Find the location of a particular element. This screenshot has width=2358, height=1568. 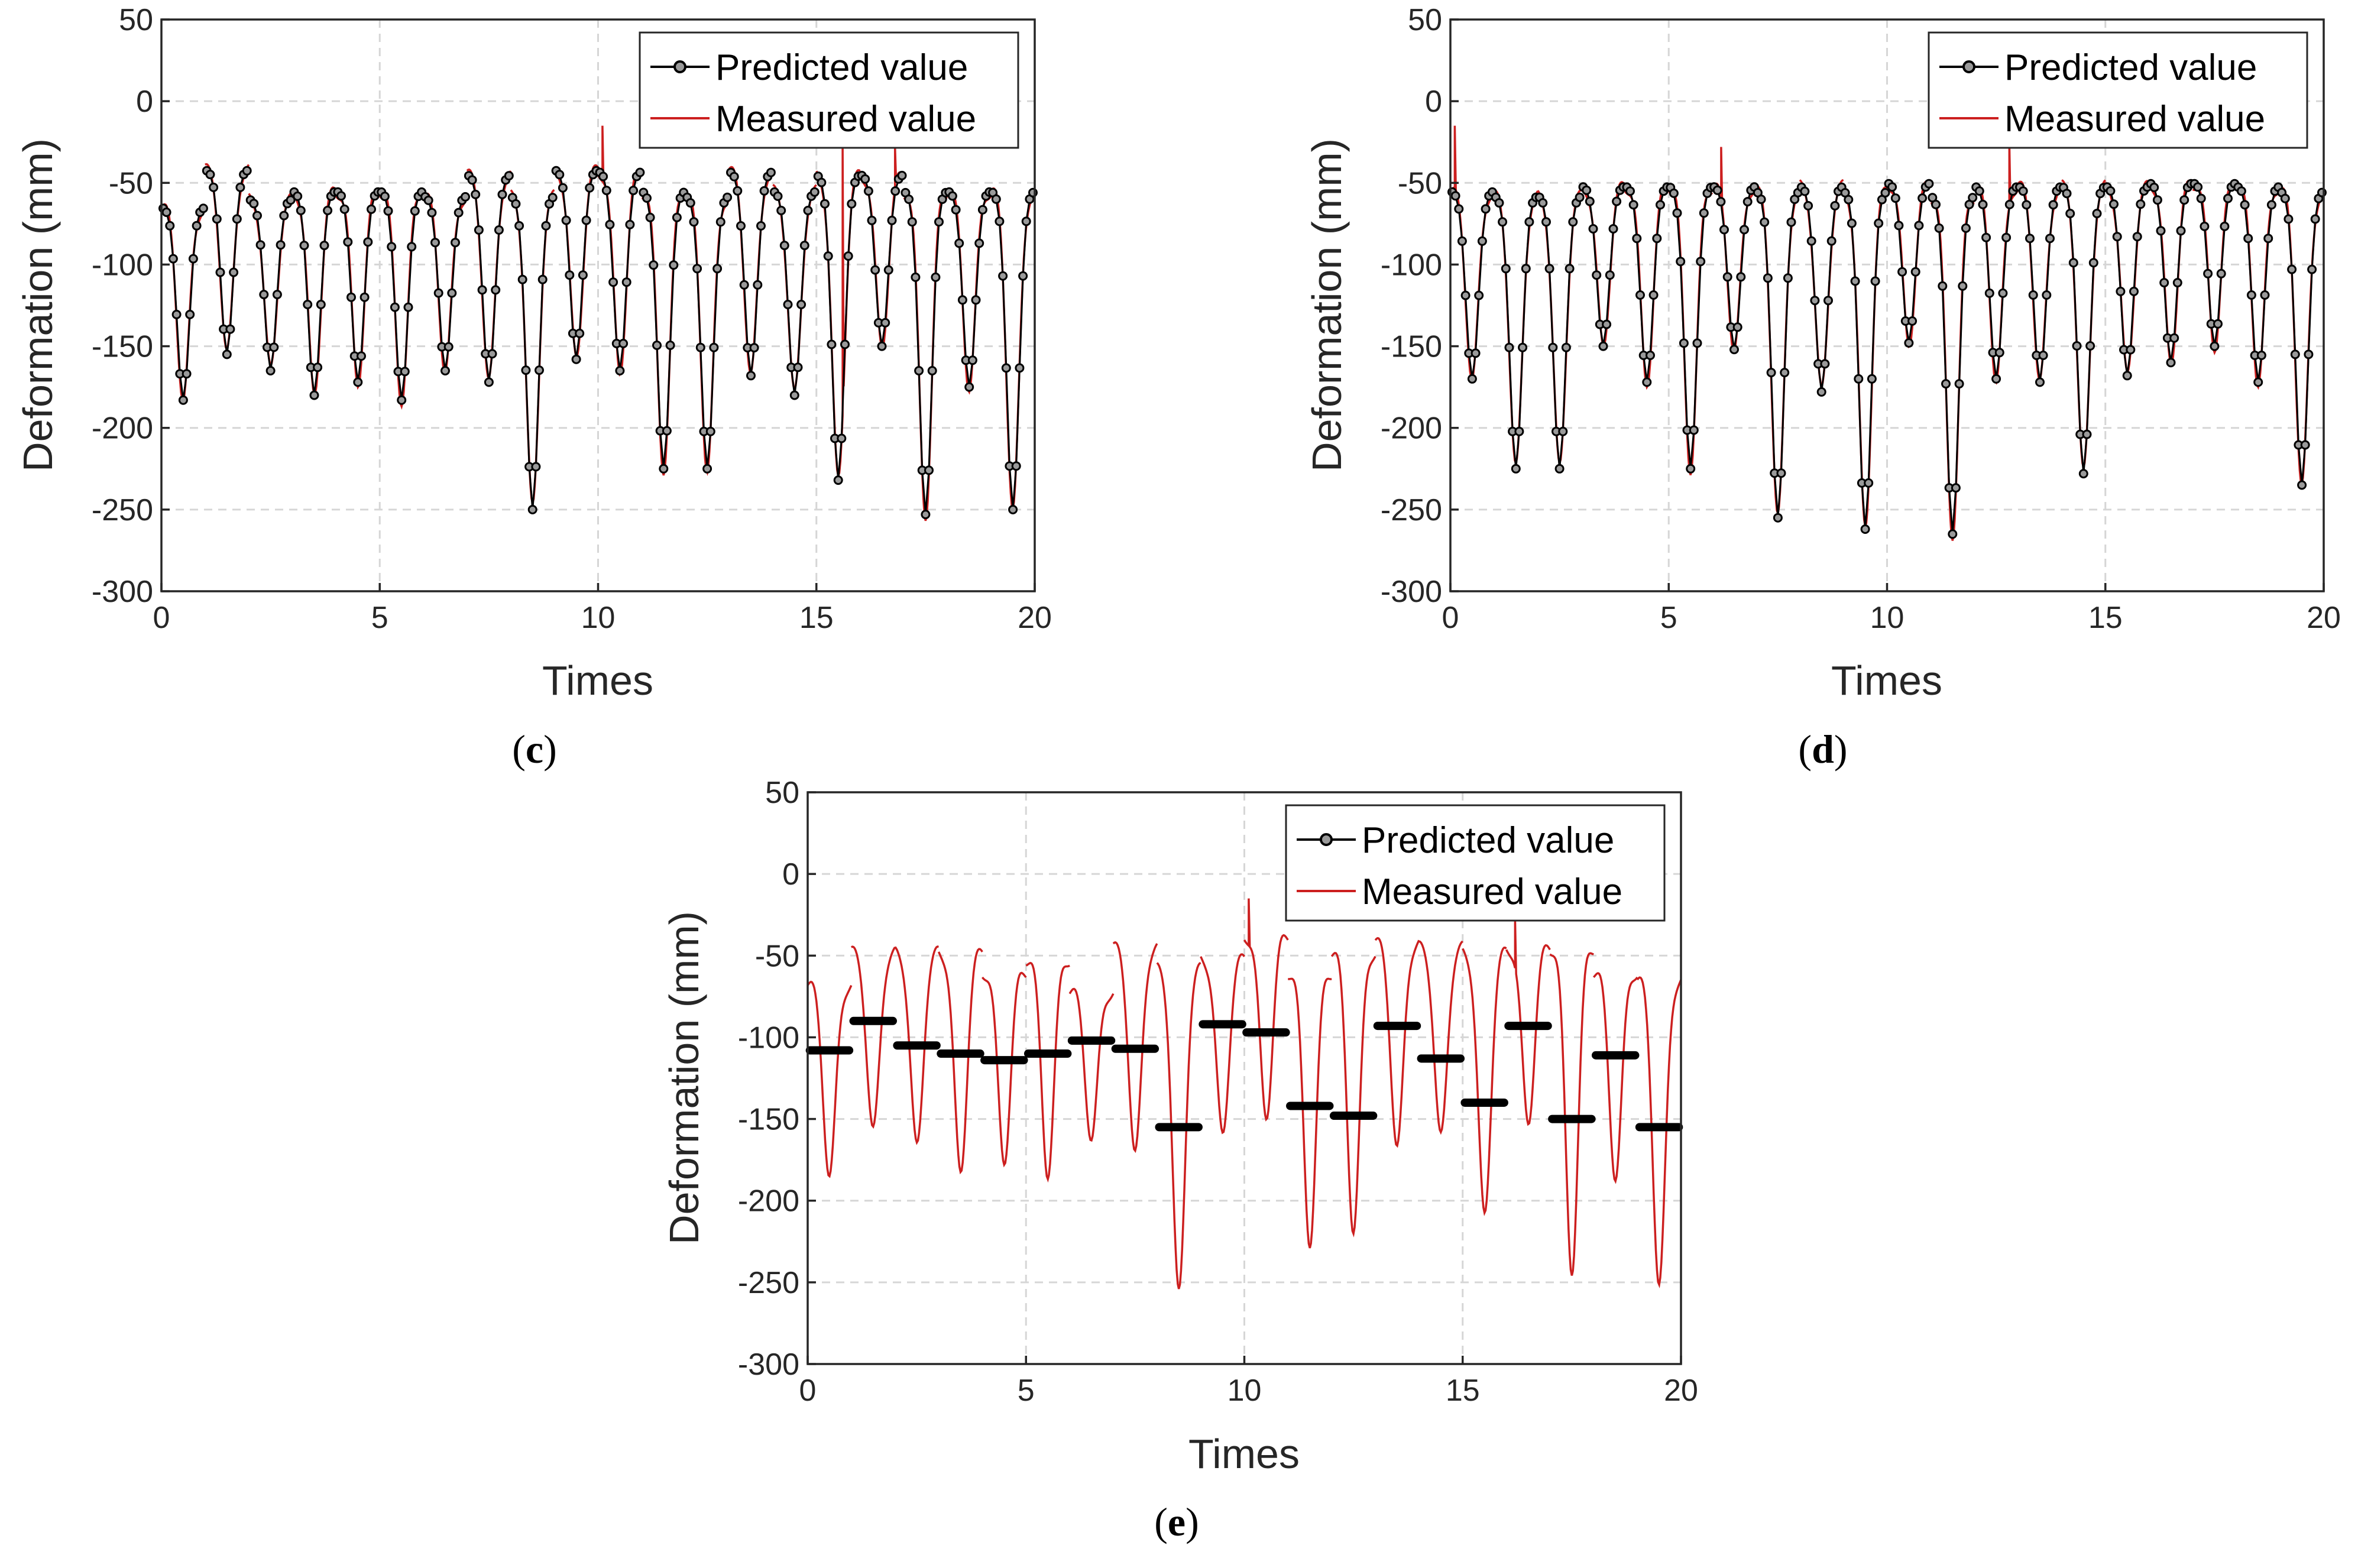

chart-c-predicted-series is located at coordinates (598, 343).